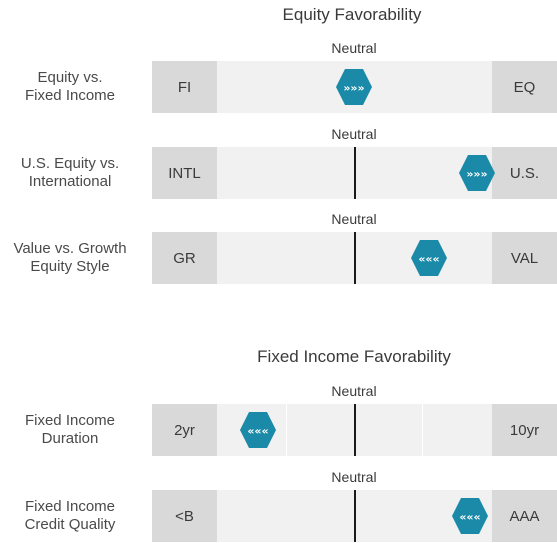 The width and height of the screenshot is (557, 543). I want to click on scale-bar: FI EQ »»», so click(354, 87).